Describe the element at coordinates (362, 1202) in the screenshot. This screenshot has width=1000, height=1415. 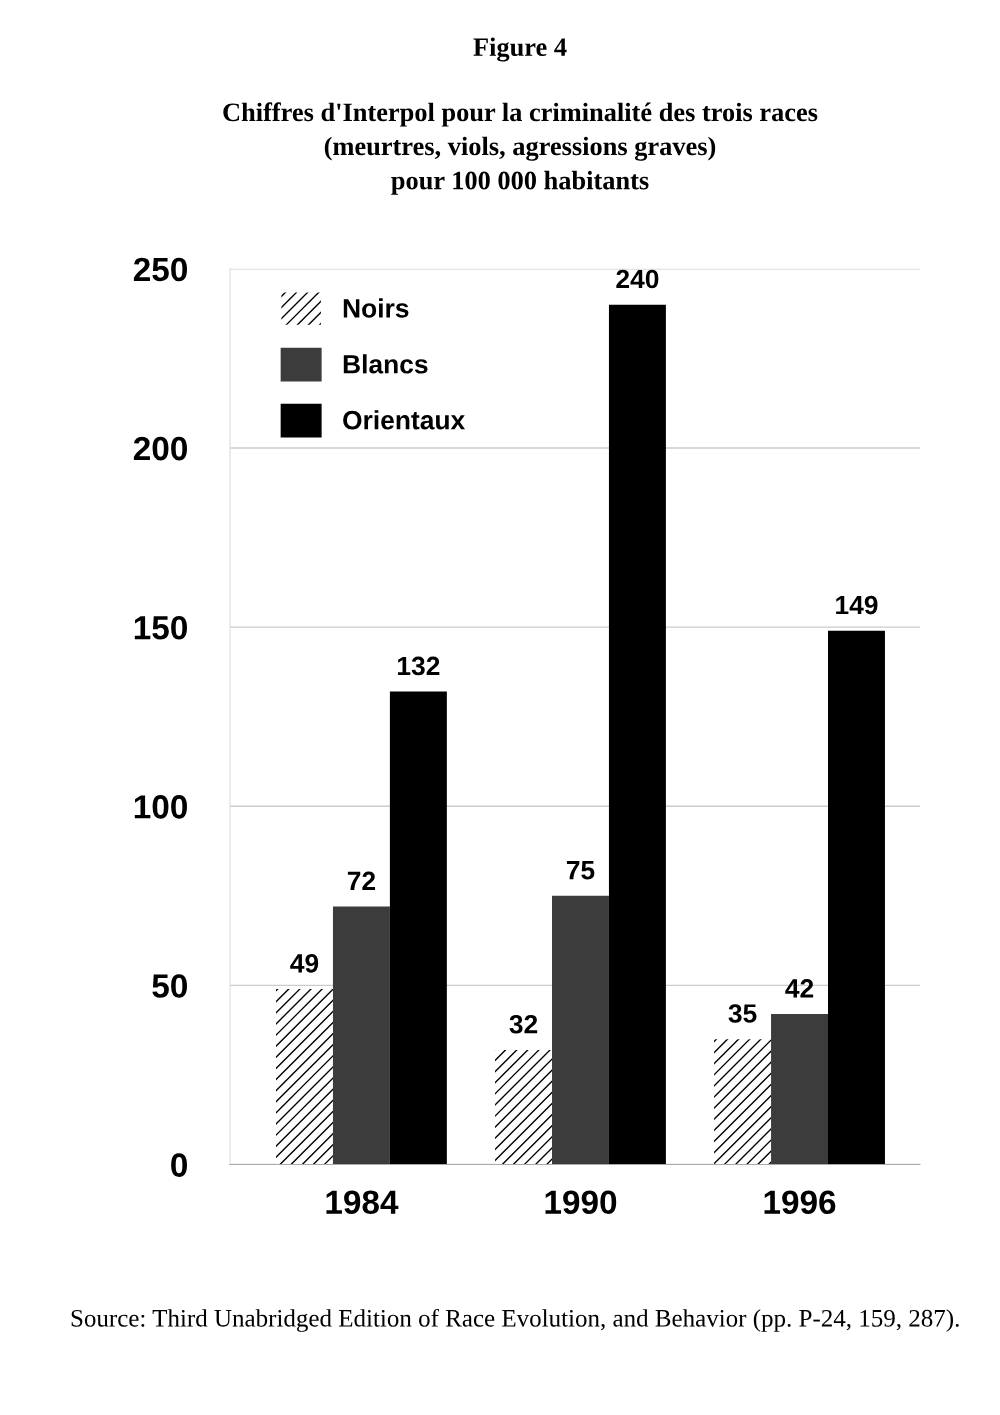
I see `x-tick-label: 1984` at that location.